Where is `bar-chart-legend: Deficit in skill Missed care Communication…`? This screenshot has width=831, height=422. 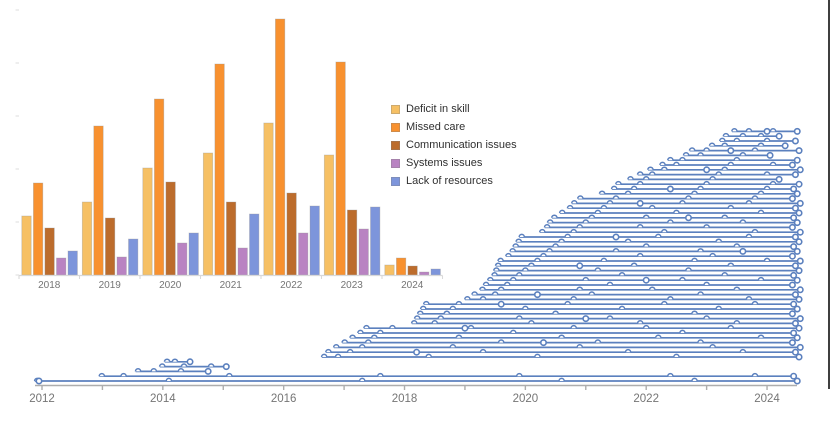
bar-chart-legend: Deficit in skill Missed care Communication… is located at coordinates (454, 145).